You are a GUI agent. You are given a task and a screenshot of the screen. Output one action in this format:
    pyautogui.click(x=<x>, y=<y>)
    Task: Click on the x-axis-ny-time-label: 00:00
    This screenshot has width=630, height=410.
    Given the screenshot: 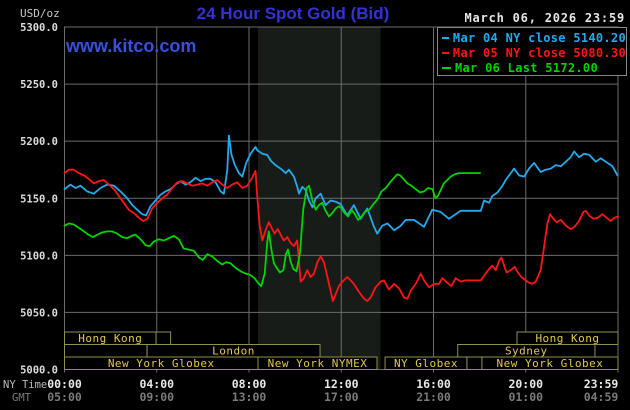 What is the action you would take?
    pyautogui.click(x=64, y=384)
    